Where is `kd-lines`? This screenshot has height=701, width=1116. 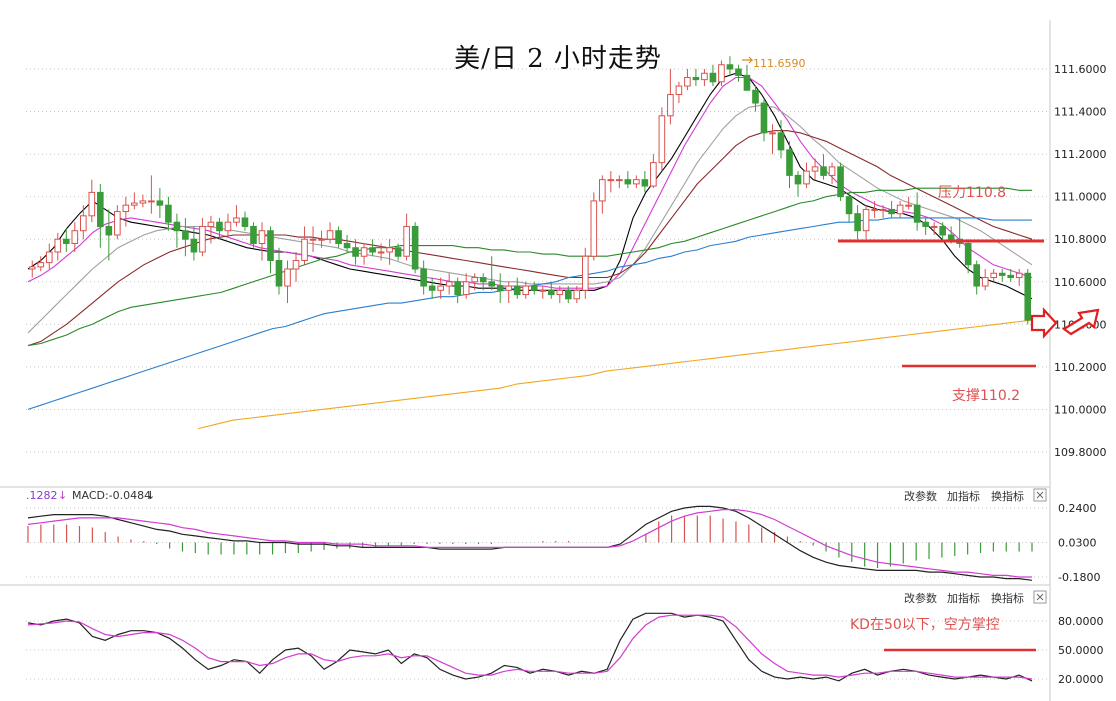
kd-lines is located at coordinates (530, 647).